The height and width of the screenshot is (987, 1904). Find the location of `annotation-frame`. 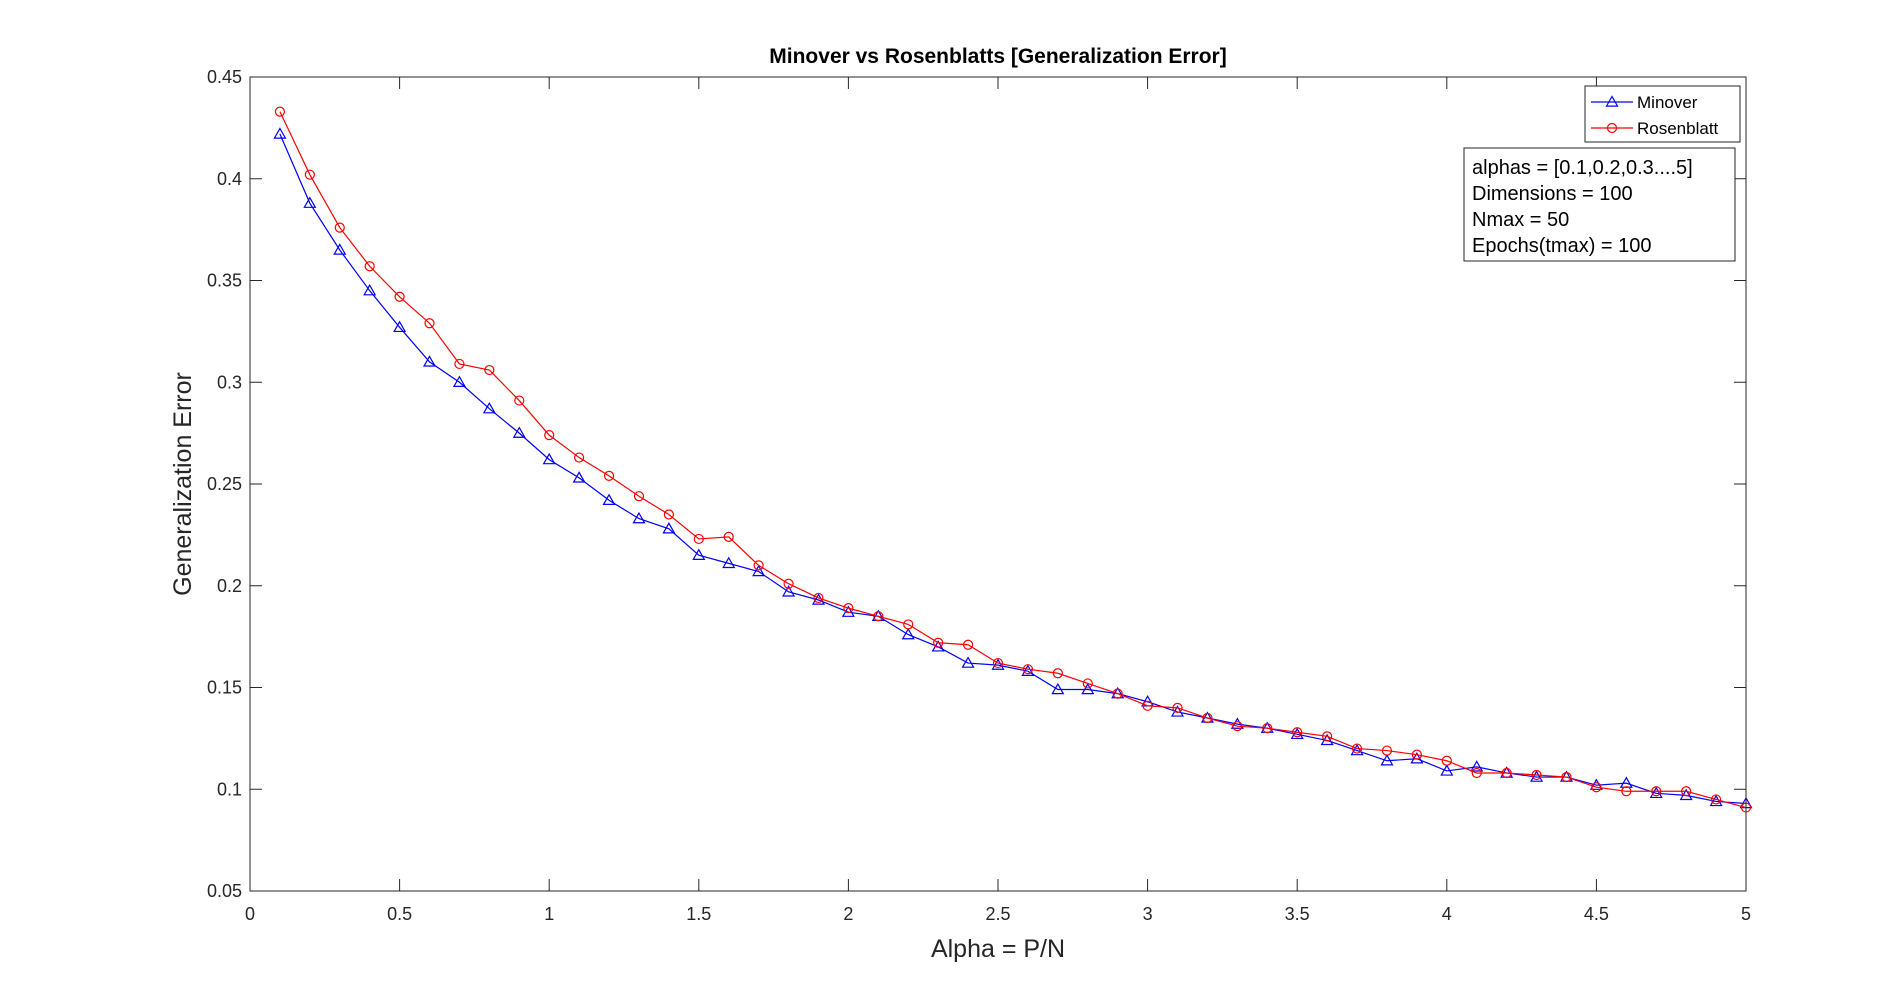

annotation-frame is located at coordinates (1599, 204).